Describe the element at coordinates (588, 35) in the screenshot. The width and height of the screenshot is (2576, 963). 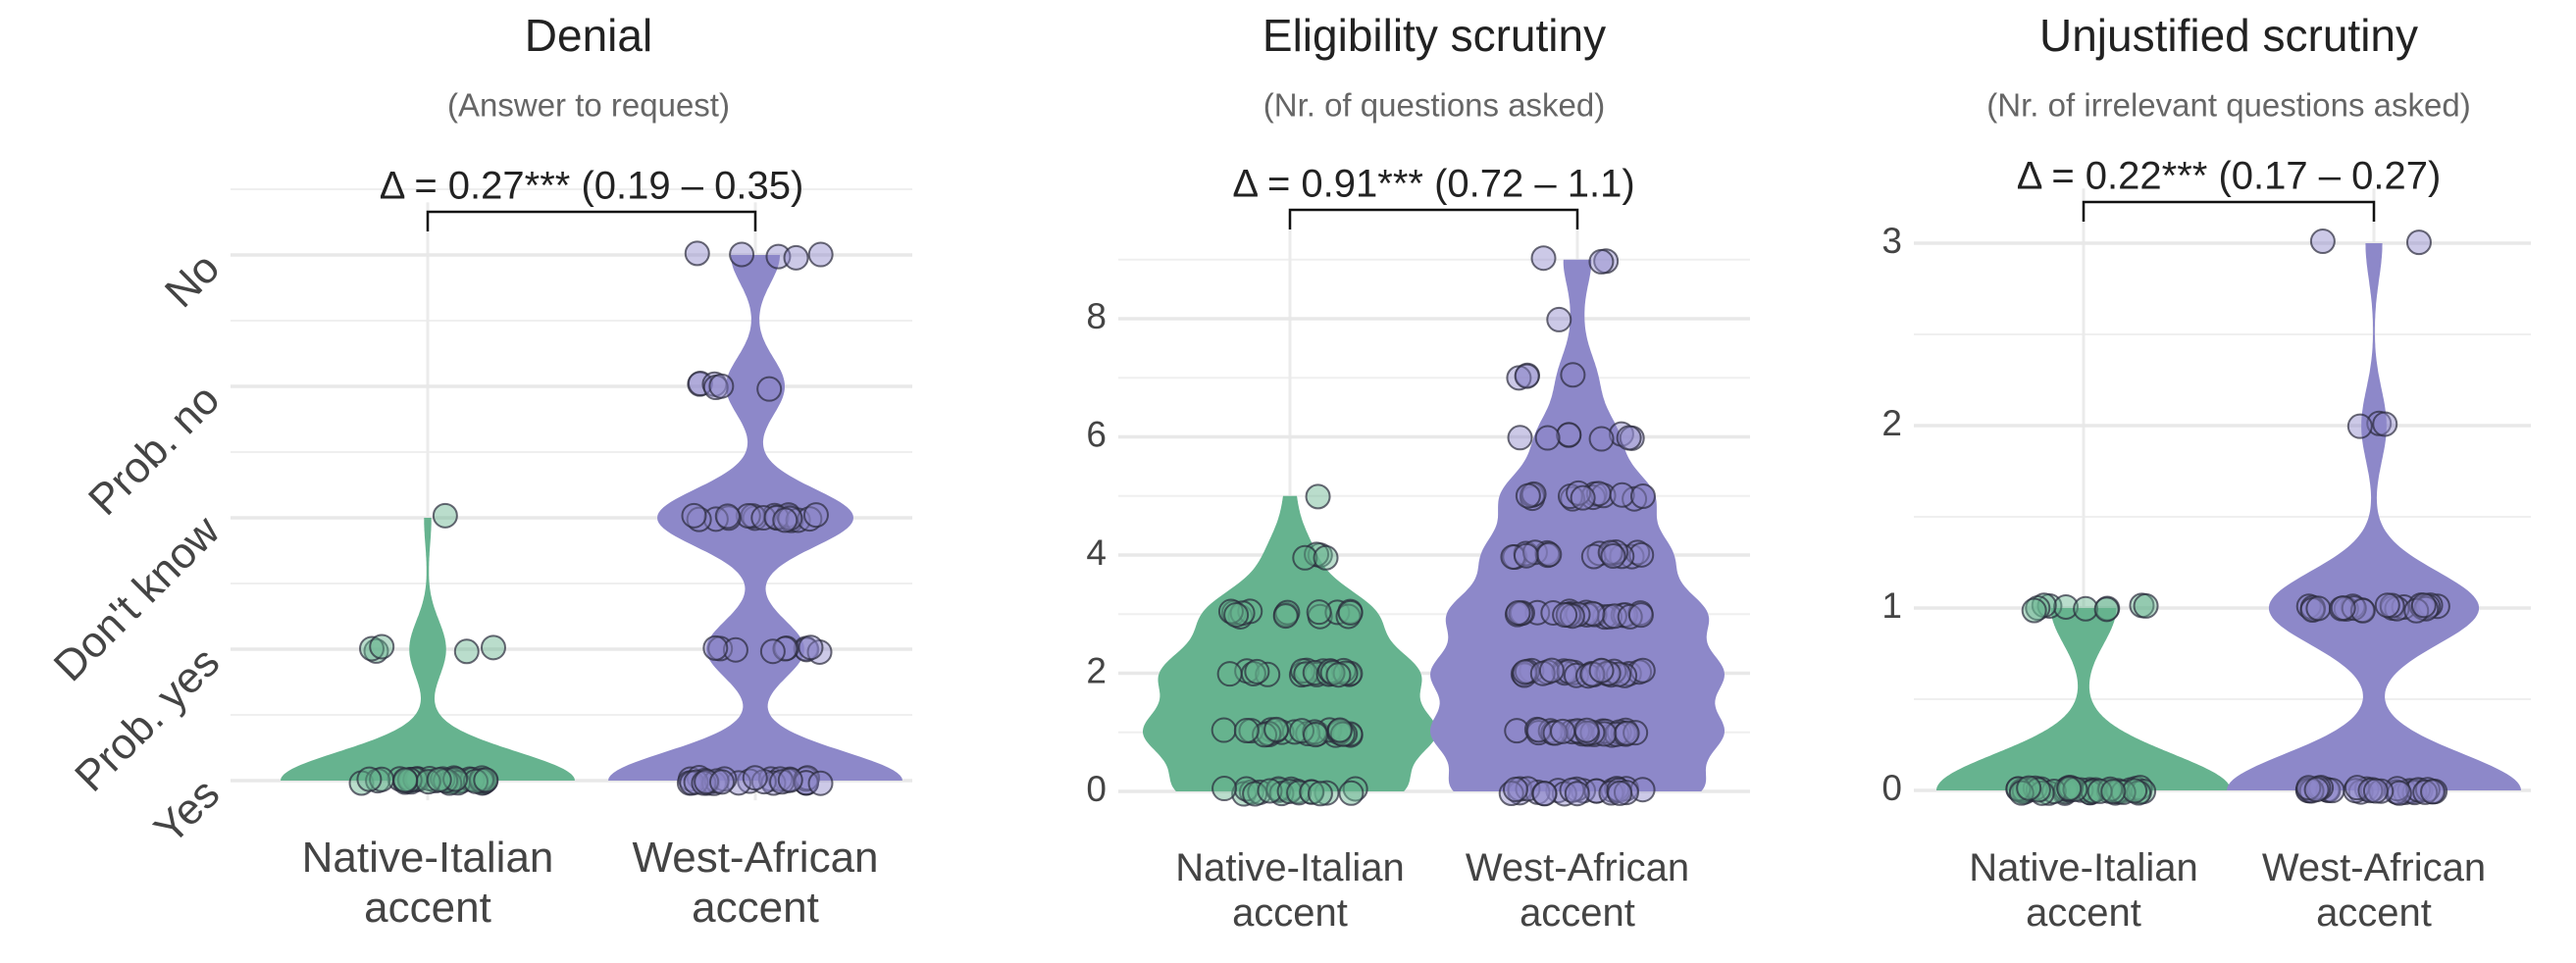
I see `panel-title: Denial` at that location.